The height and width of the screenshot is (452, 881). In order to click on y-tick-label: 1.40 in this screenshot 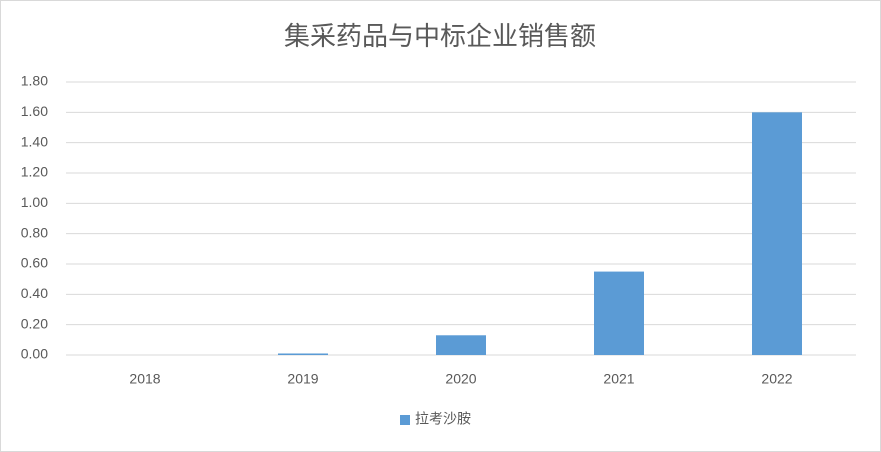, I will do `click(34, 141)`.